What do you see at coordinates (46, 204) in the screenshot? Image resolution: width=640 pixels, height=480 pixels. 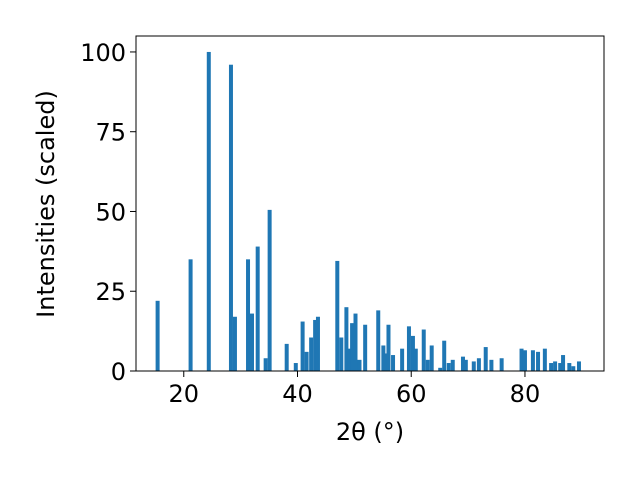 I see `y-axis-label: Intensities (scaled)` at bounding box center [46, 204].